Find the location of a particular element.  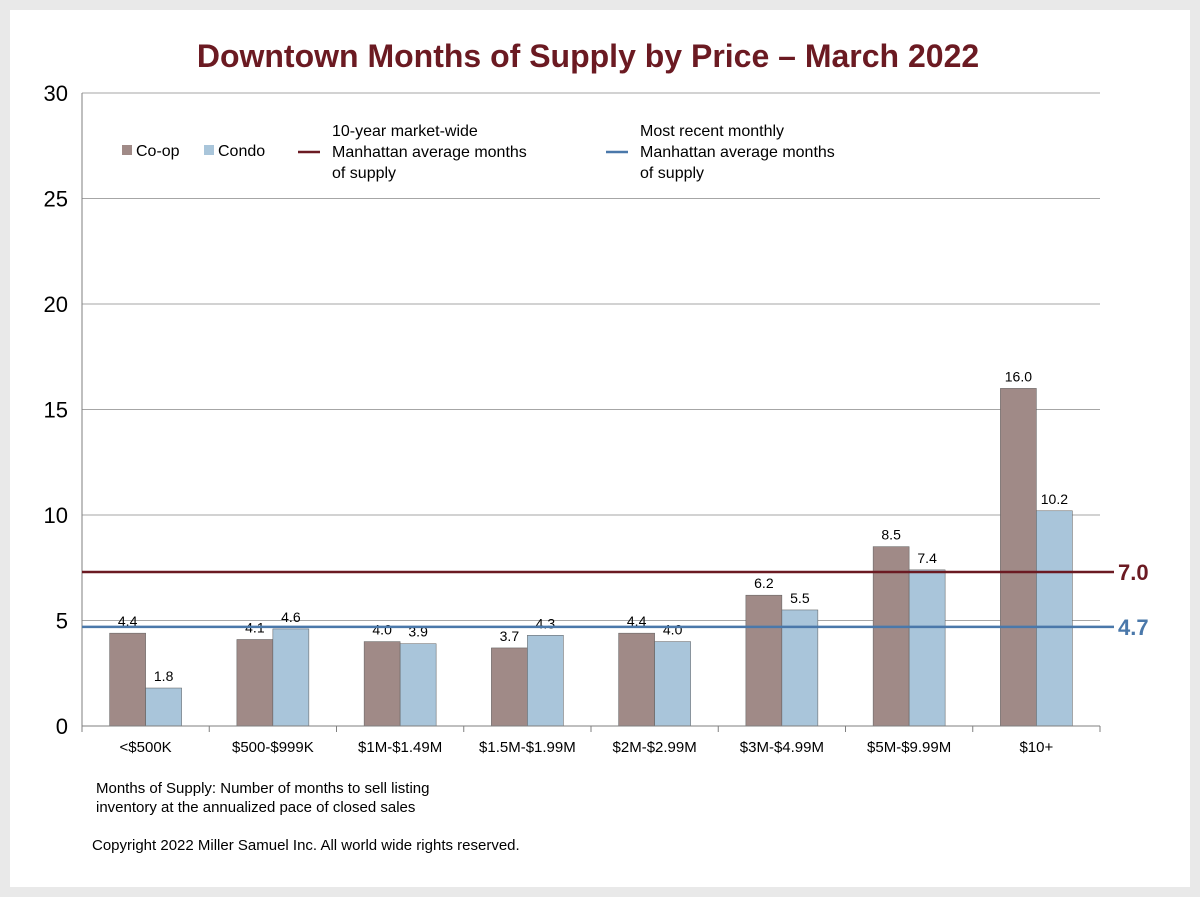

legend-label: Co-op is located at coordinates (158, 151).